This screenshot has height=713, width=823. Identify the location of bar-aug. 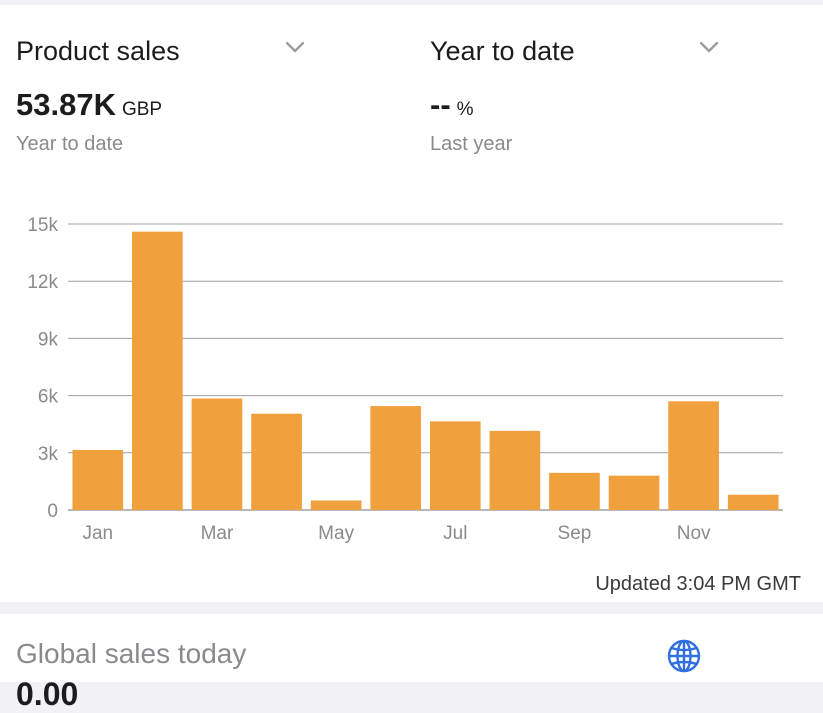
(515, 470).